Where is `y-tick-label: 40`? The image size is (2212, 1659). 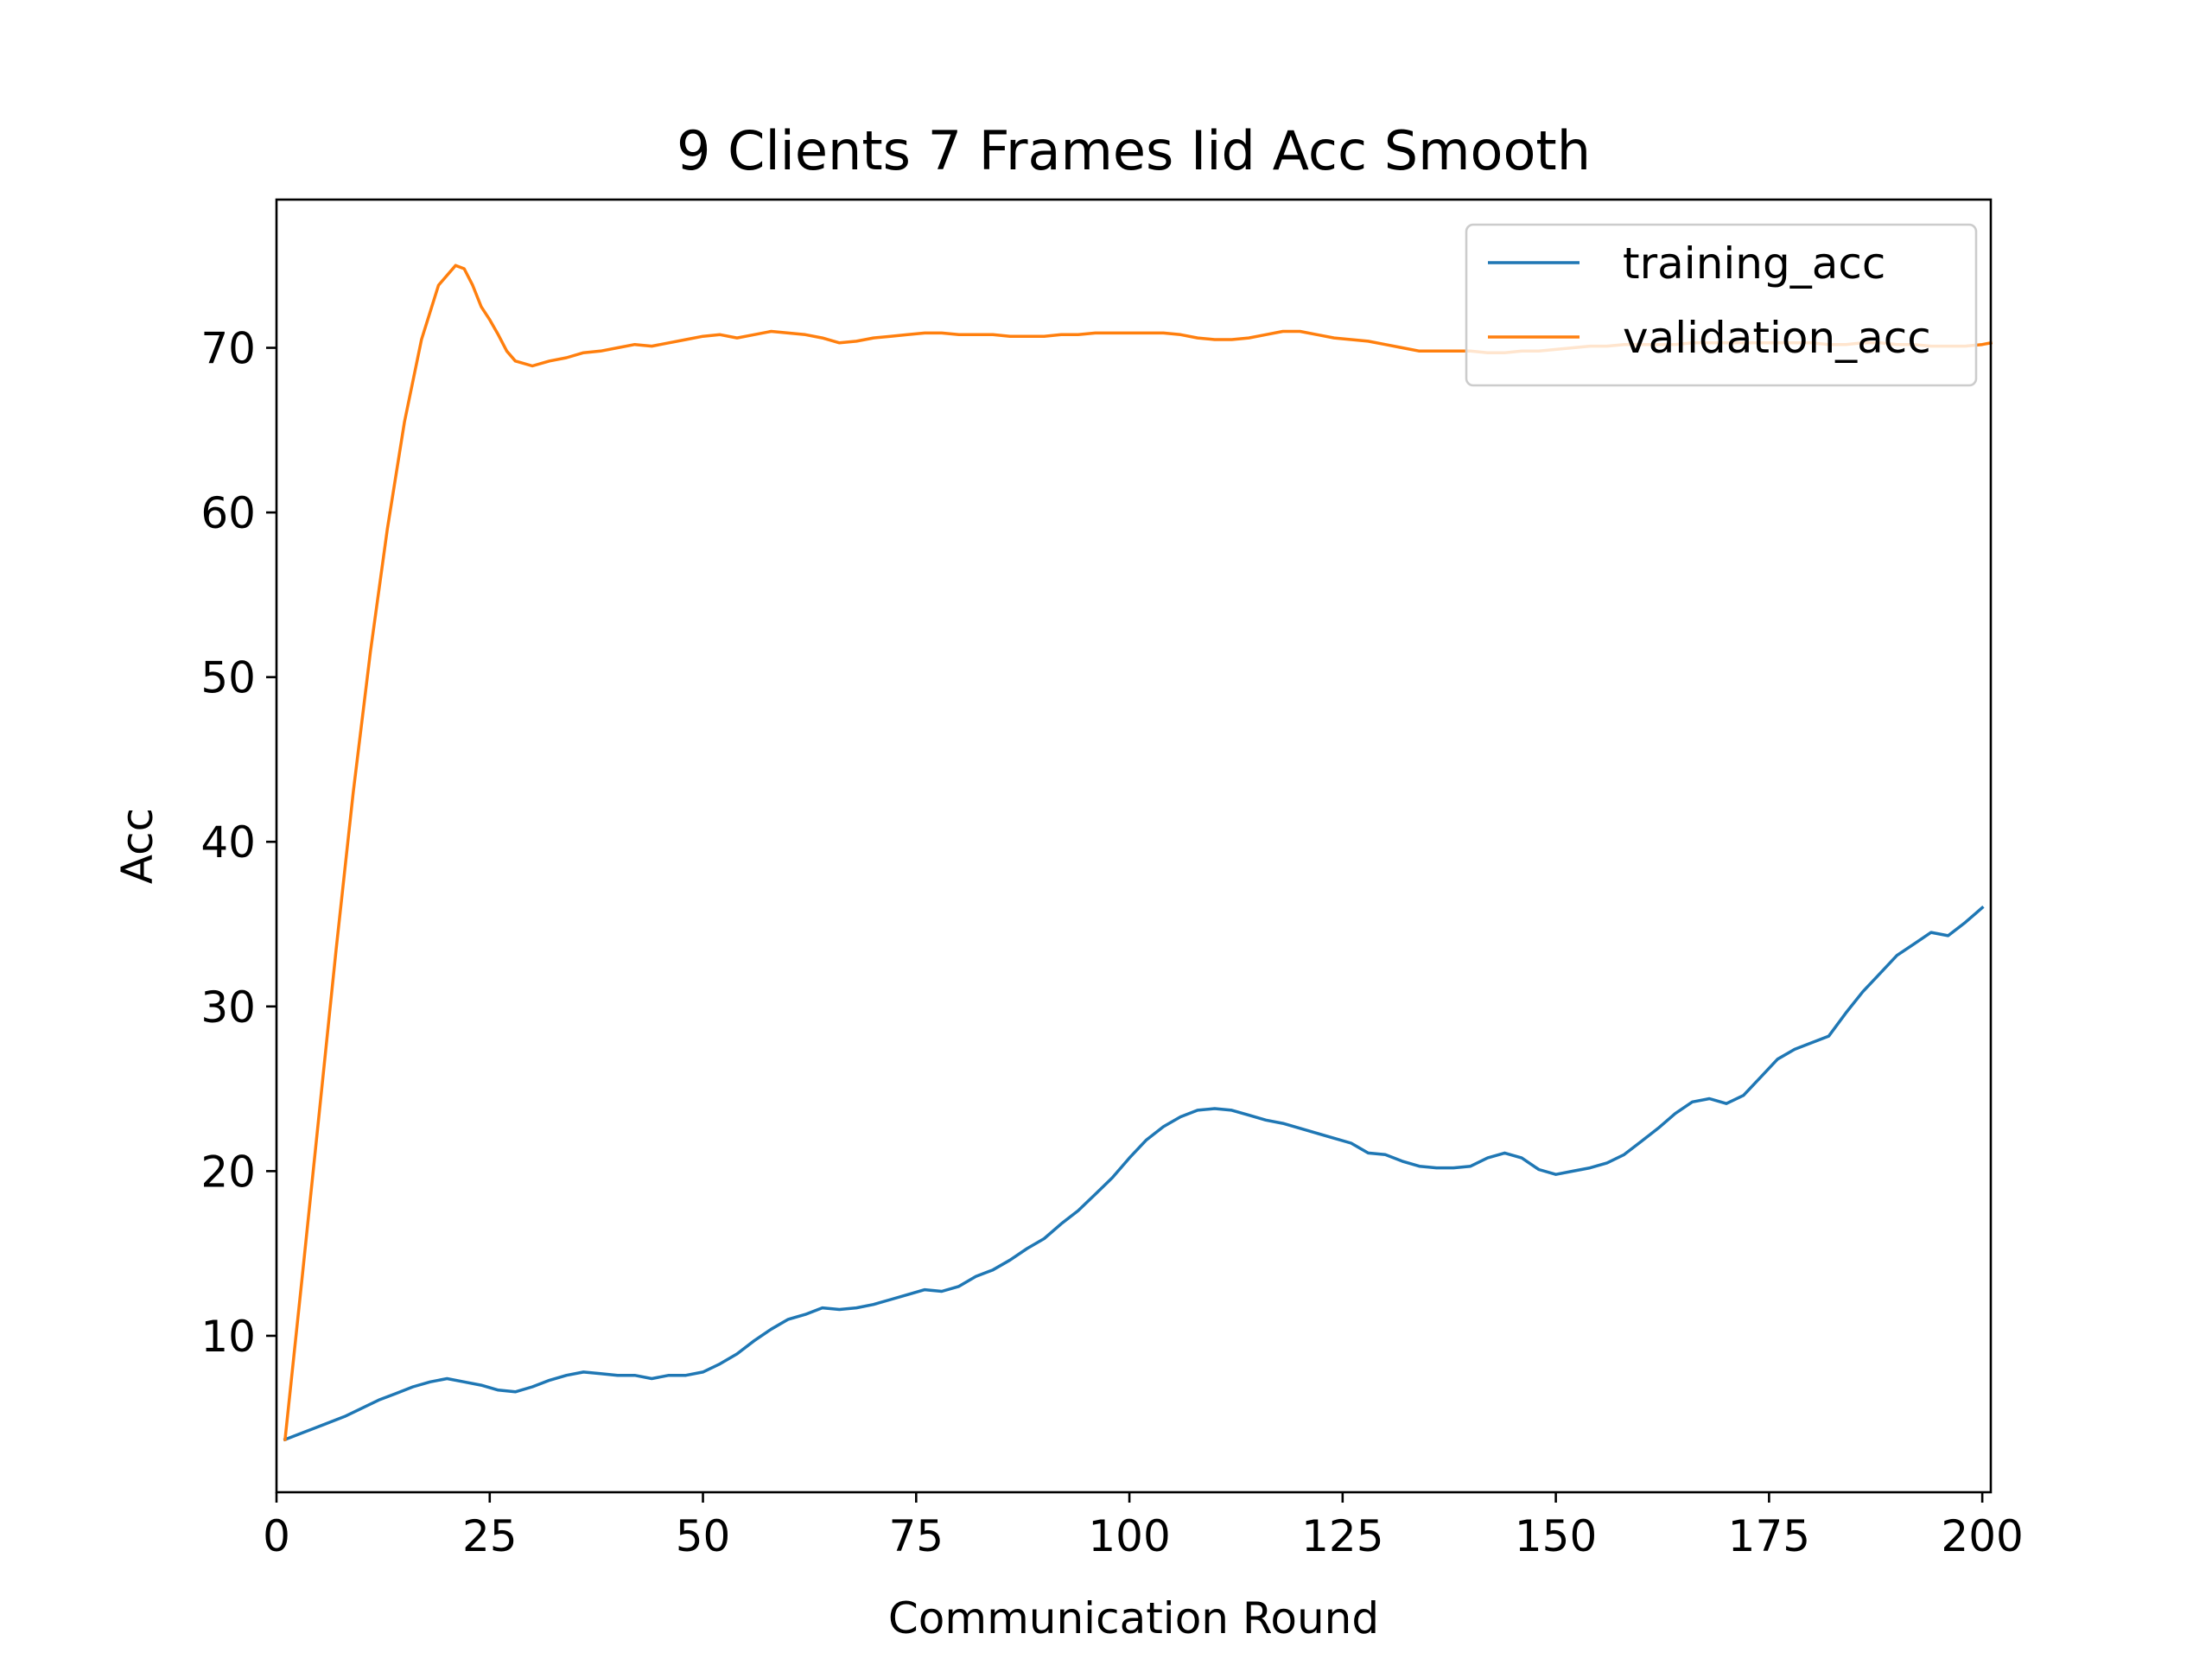 y-tick-label: 40 is located at coordinates (228, 842).